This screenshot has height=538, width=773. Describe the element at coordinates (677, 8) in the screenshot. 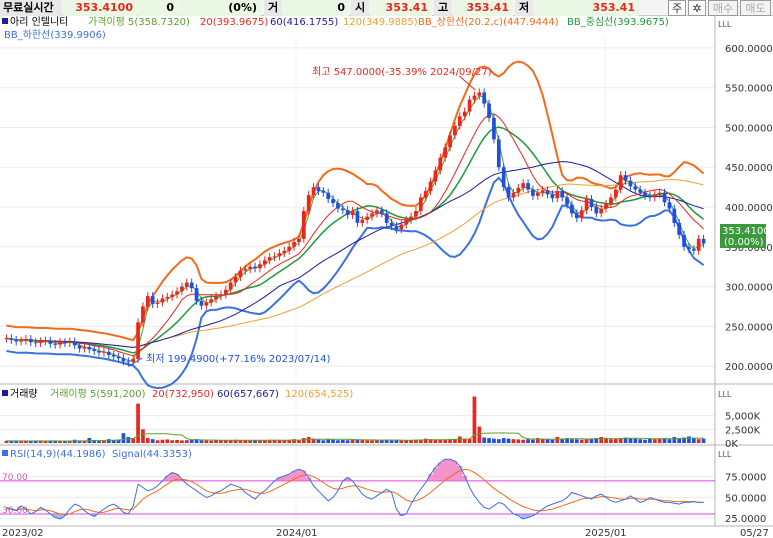

I see `stock-menu-button: 주` at that location.